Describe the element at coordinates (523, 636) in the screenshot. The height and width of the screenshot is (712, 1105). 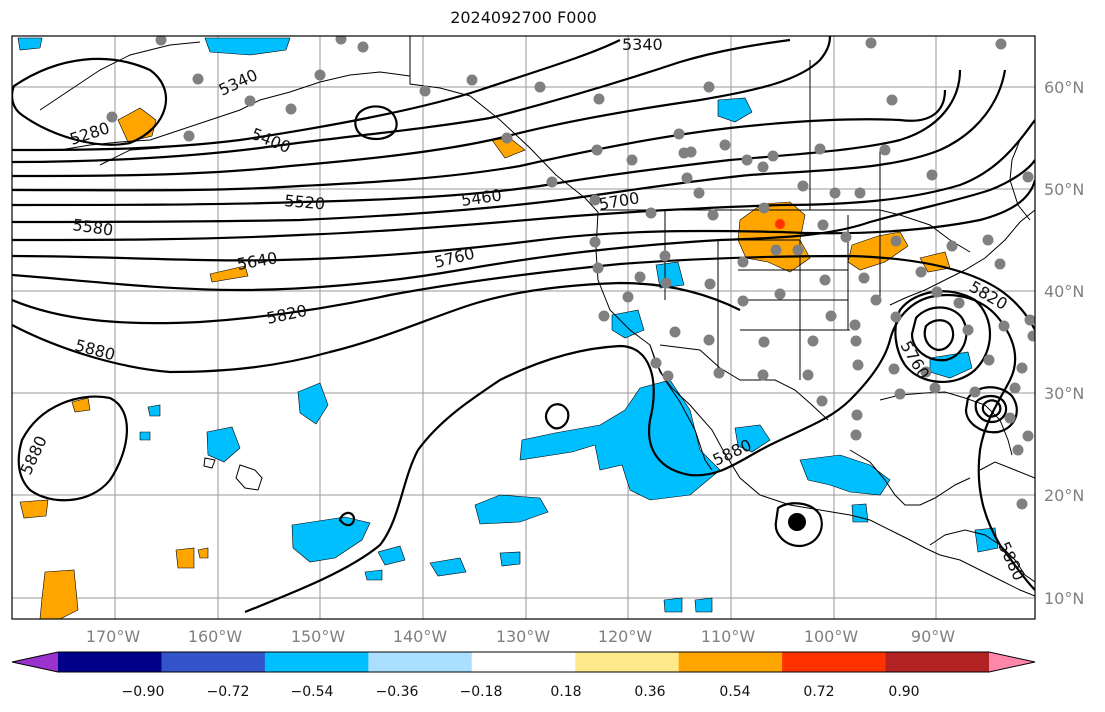
I see `lon-label: 130°W` at that location.